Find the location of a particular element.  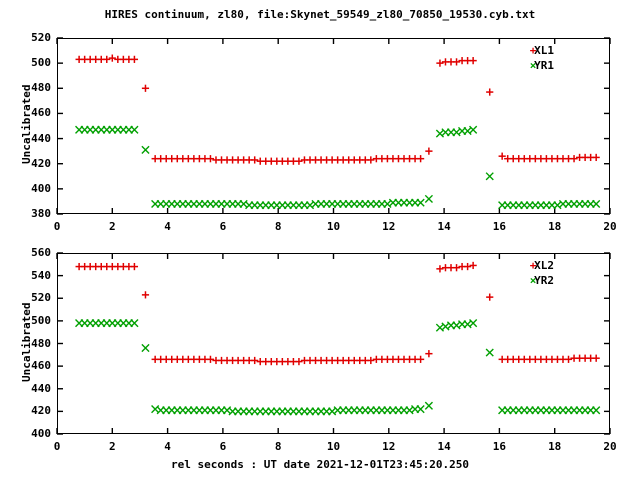

top-x-tick-12: 12 is located at coordinates (389, 226).